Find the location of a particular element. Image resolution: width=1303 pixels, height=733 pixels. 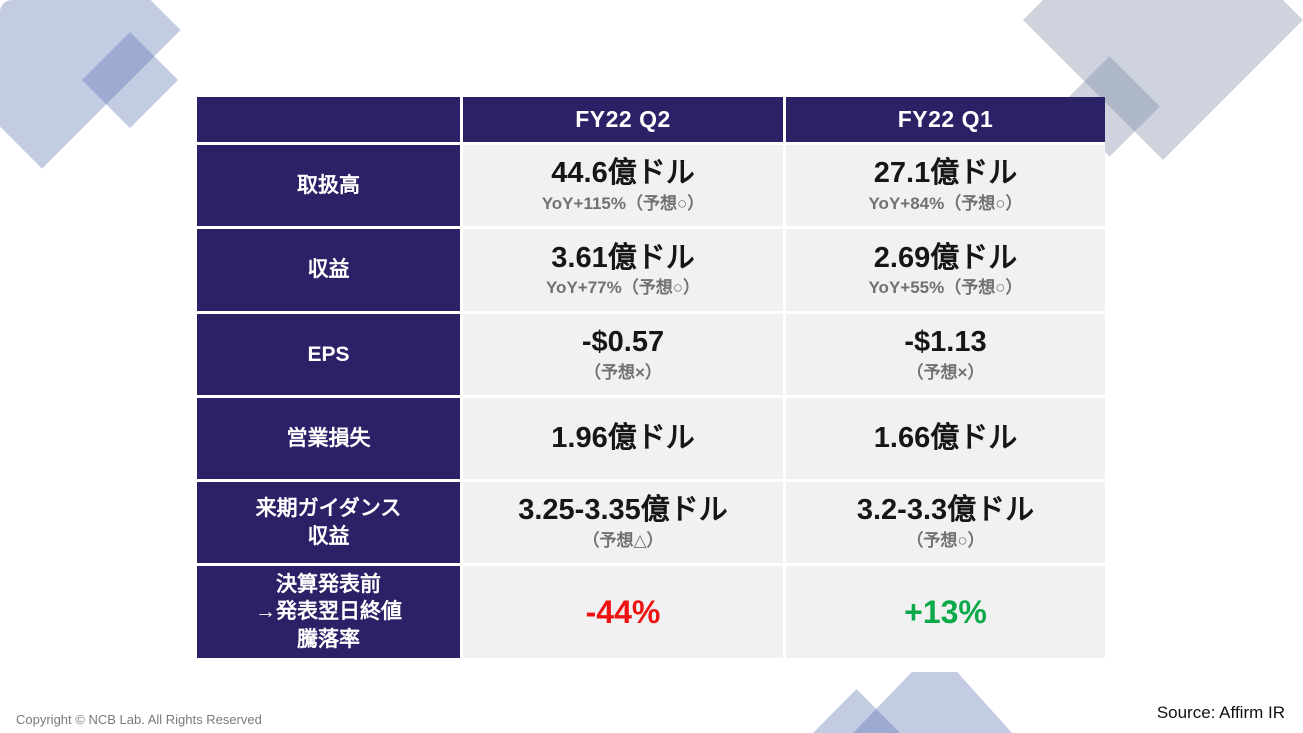

data-cell: 27.1億ドル YoY+84%（予想○） is located at coordinates (945, 185).